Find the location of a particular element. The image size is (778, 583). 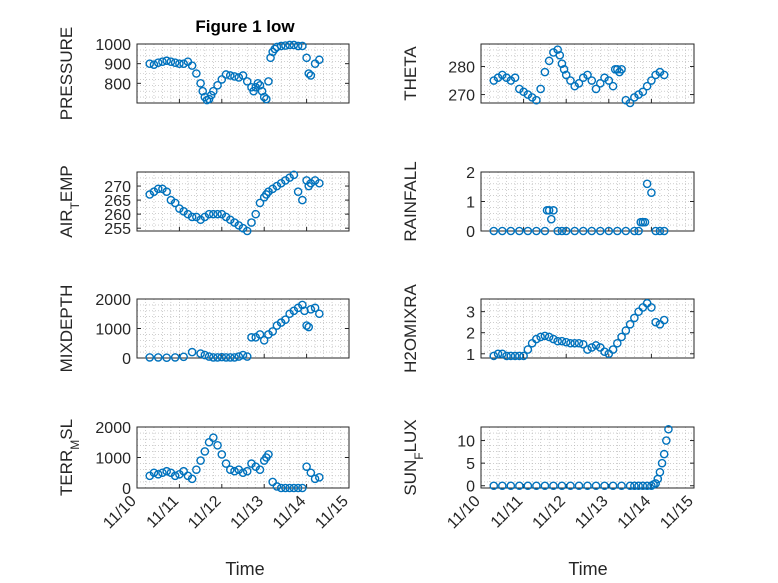

y-axis-label: THETA is located at coordinates (410, 73).